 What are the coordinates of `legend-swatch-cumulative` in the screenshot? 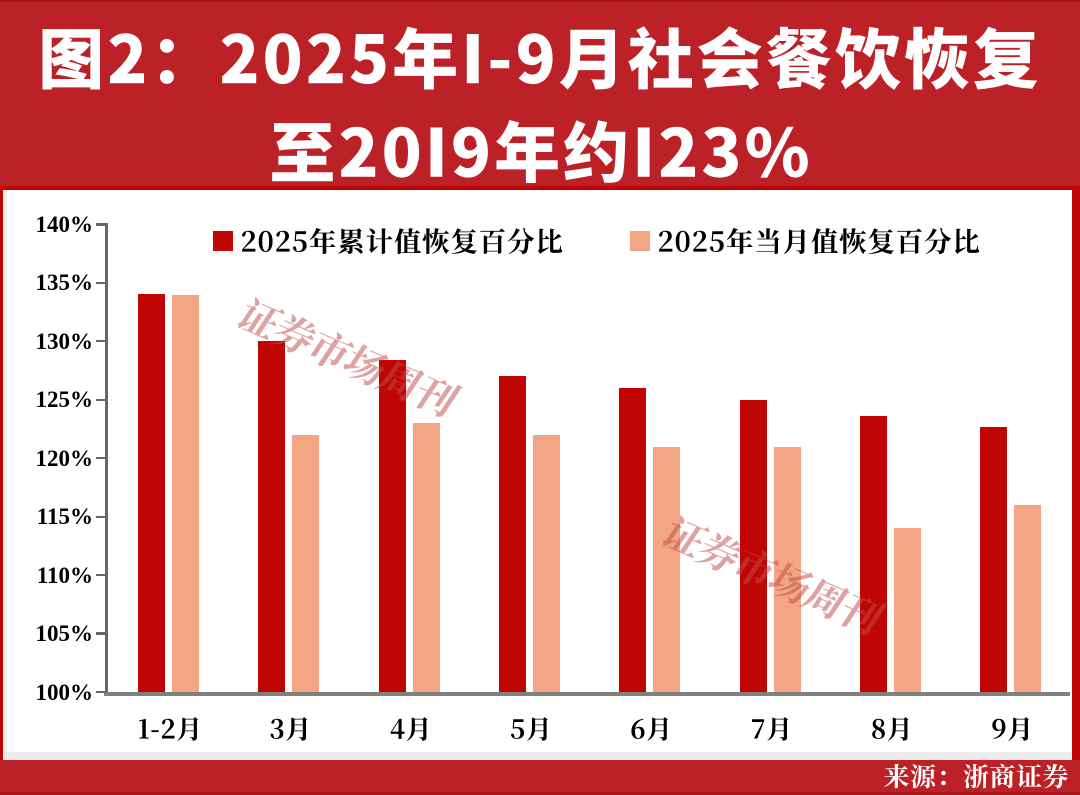 It's located at (223, 241).